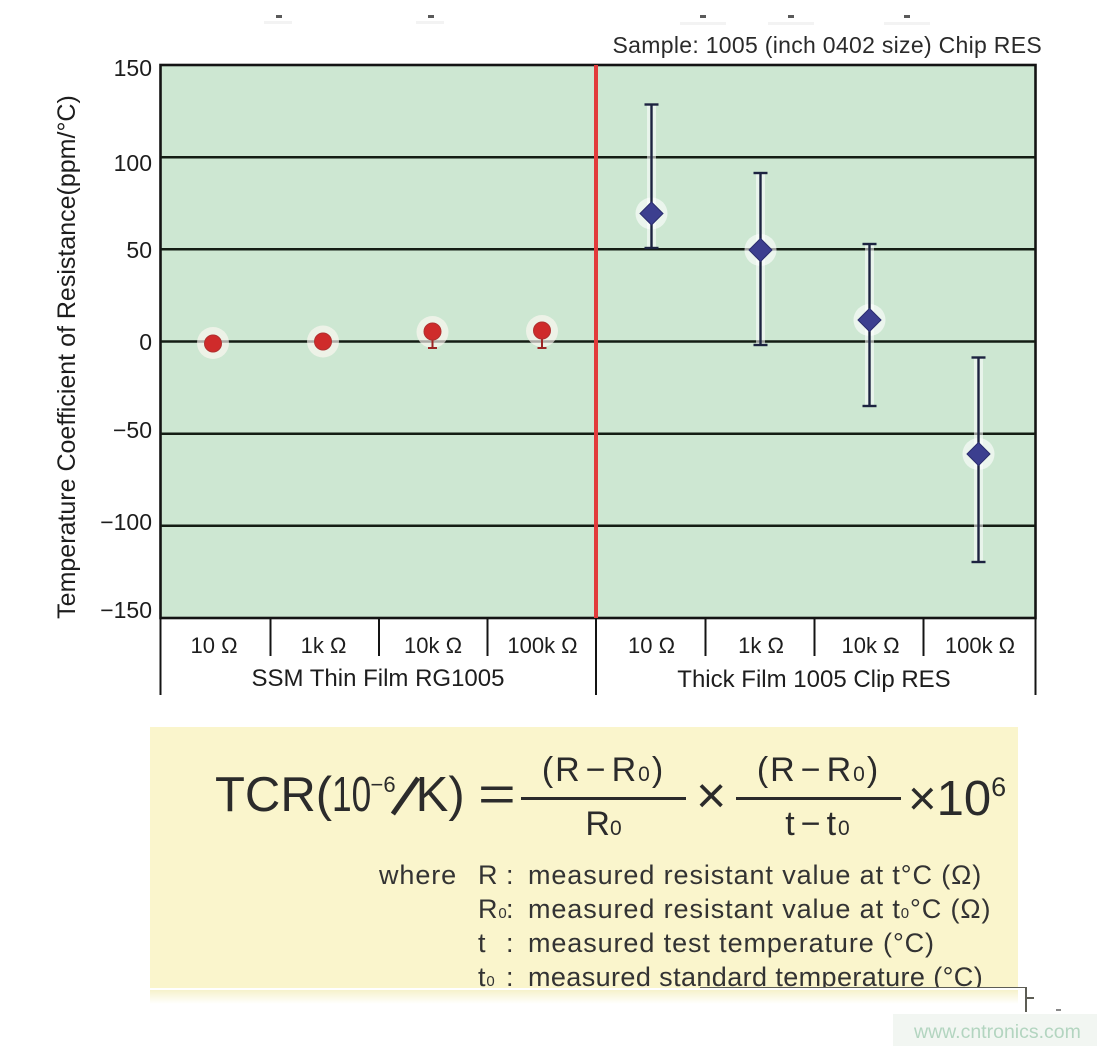 The image size is (1097, 1049). Describe the element at coordinates (139, 250) in the screenshot. I see `svg-text: 50` at that location.